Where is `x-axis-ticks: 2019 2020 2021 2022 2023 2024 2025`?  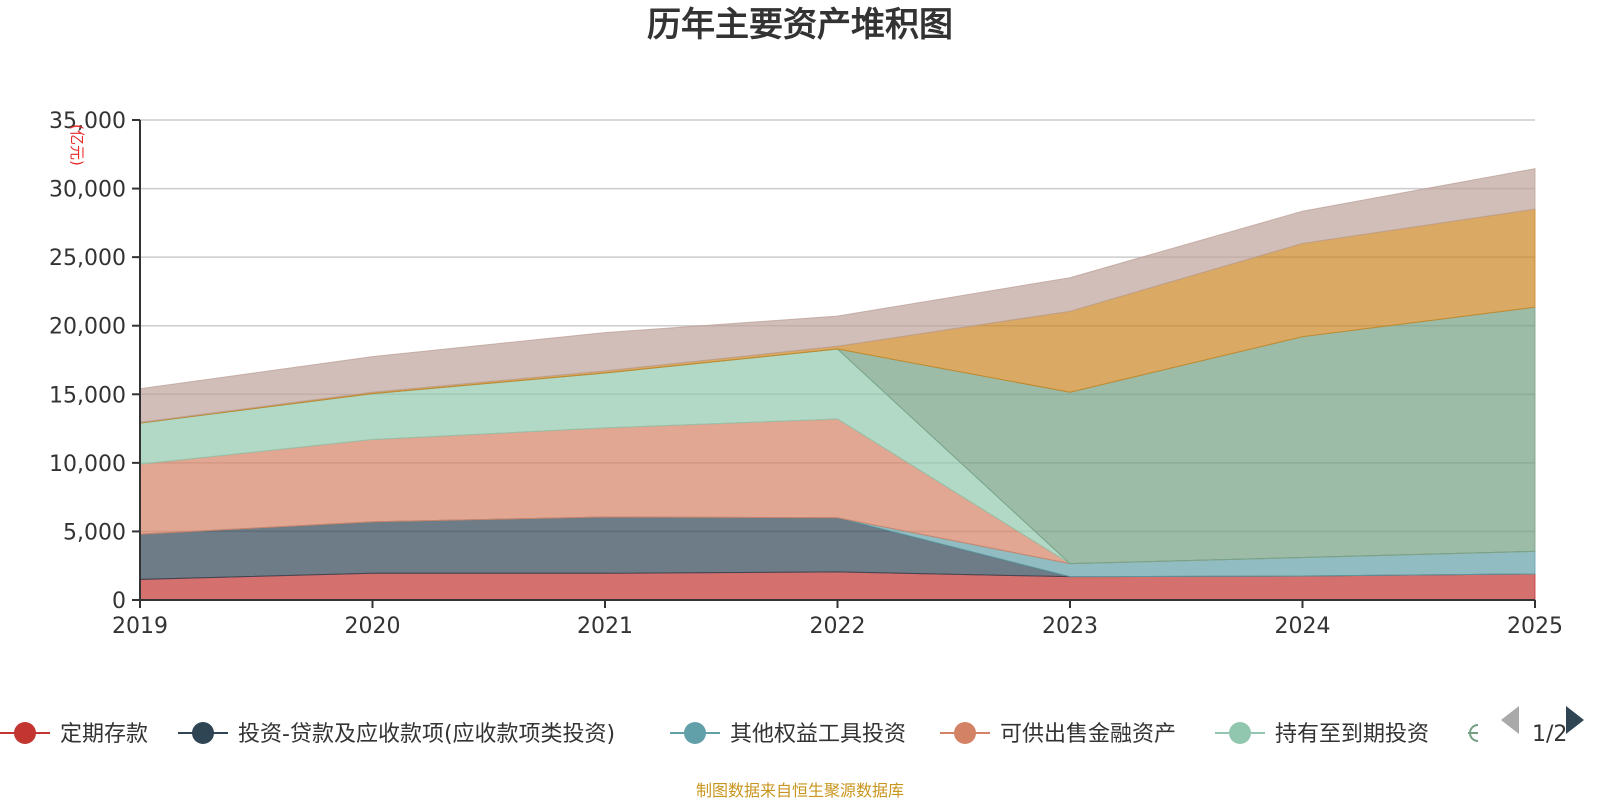 x-axis-ticks: 2019 2020 2021 2022 2023 2024 2025 is located at coordinates (837, 619).